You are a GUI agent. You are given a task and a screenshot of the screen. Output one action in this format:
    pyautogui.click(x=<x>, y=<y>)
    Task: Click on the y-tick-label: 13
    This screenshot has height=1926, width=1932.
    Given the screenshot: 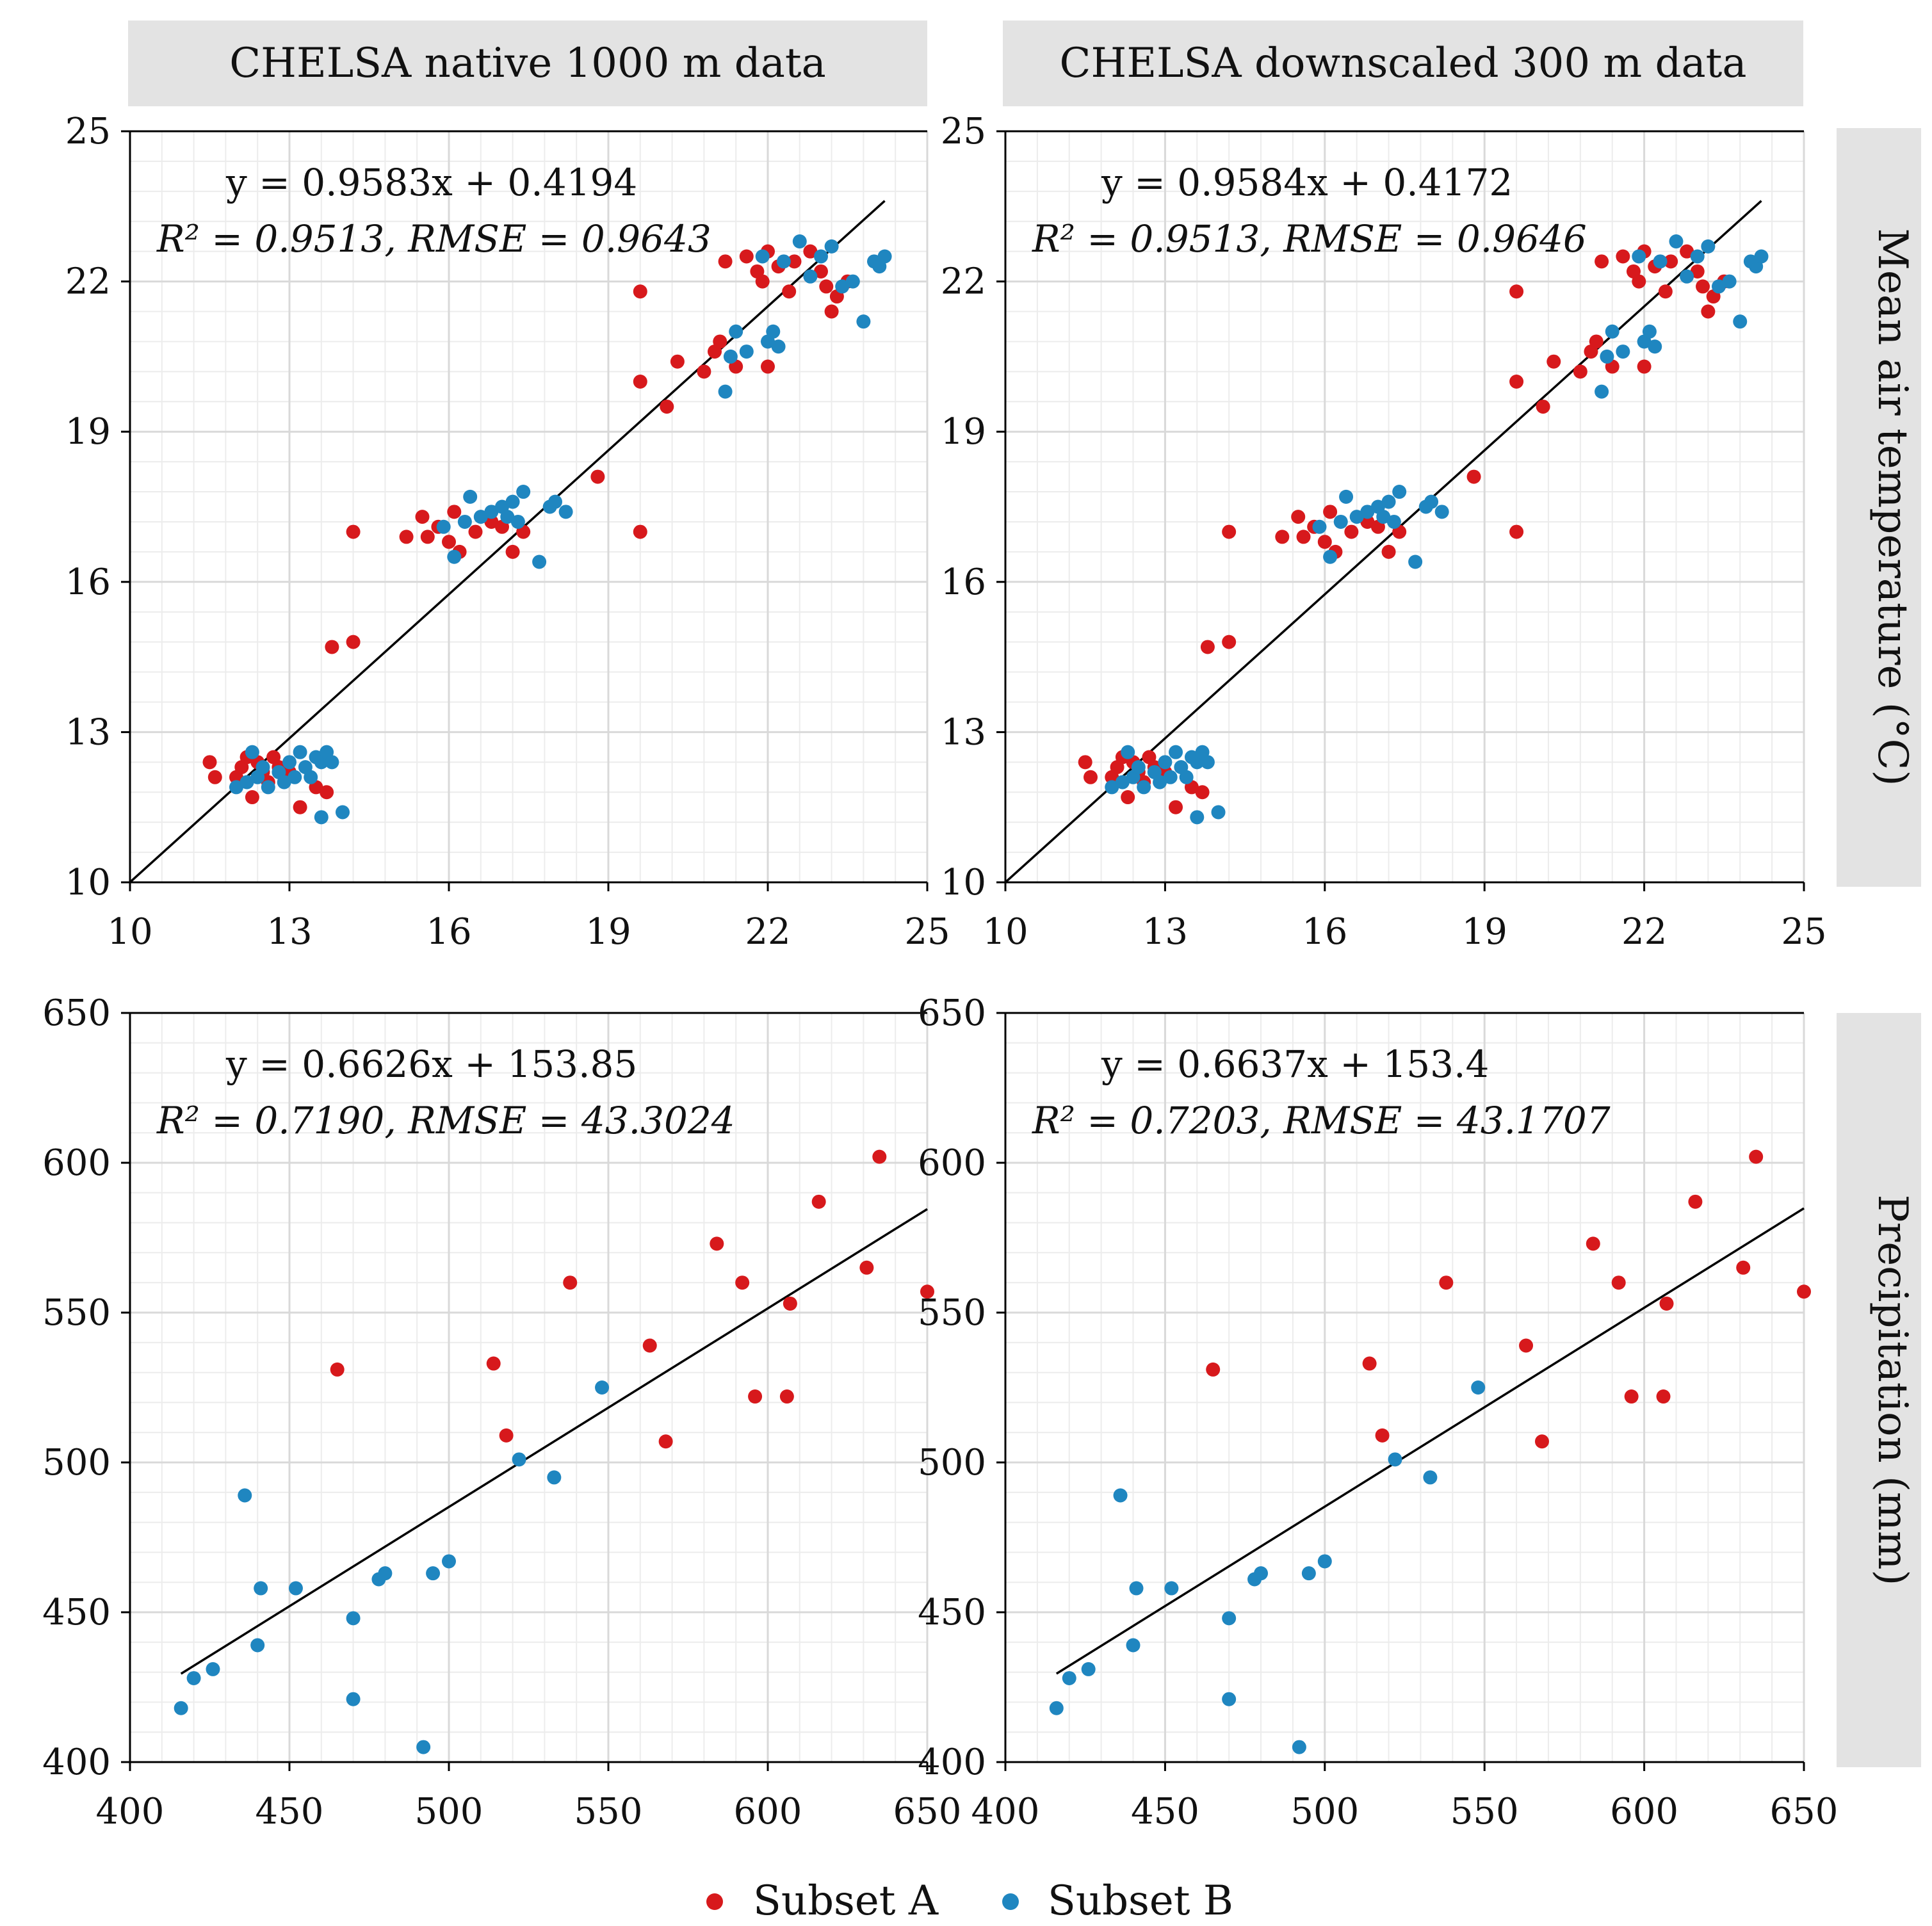 What is the action you would take?
    pyautogui.click(x=88, y=732)
    